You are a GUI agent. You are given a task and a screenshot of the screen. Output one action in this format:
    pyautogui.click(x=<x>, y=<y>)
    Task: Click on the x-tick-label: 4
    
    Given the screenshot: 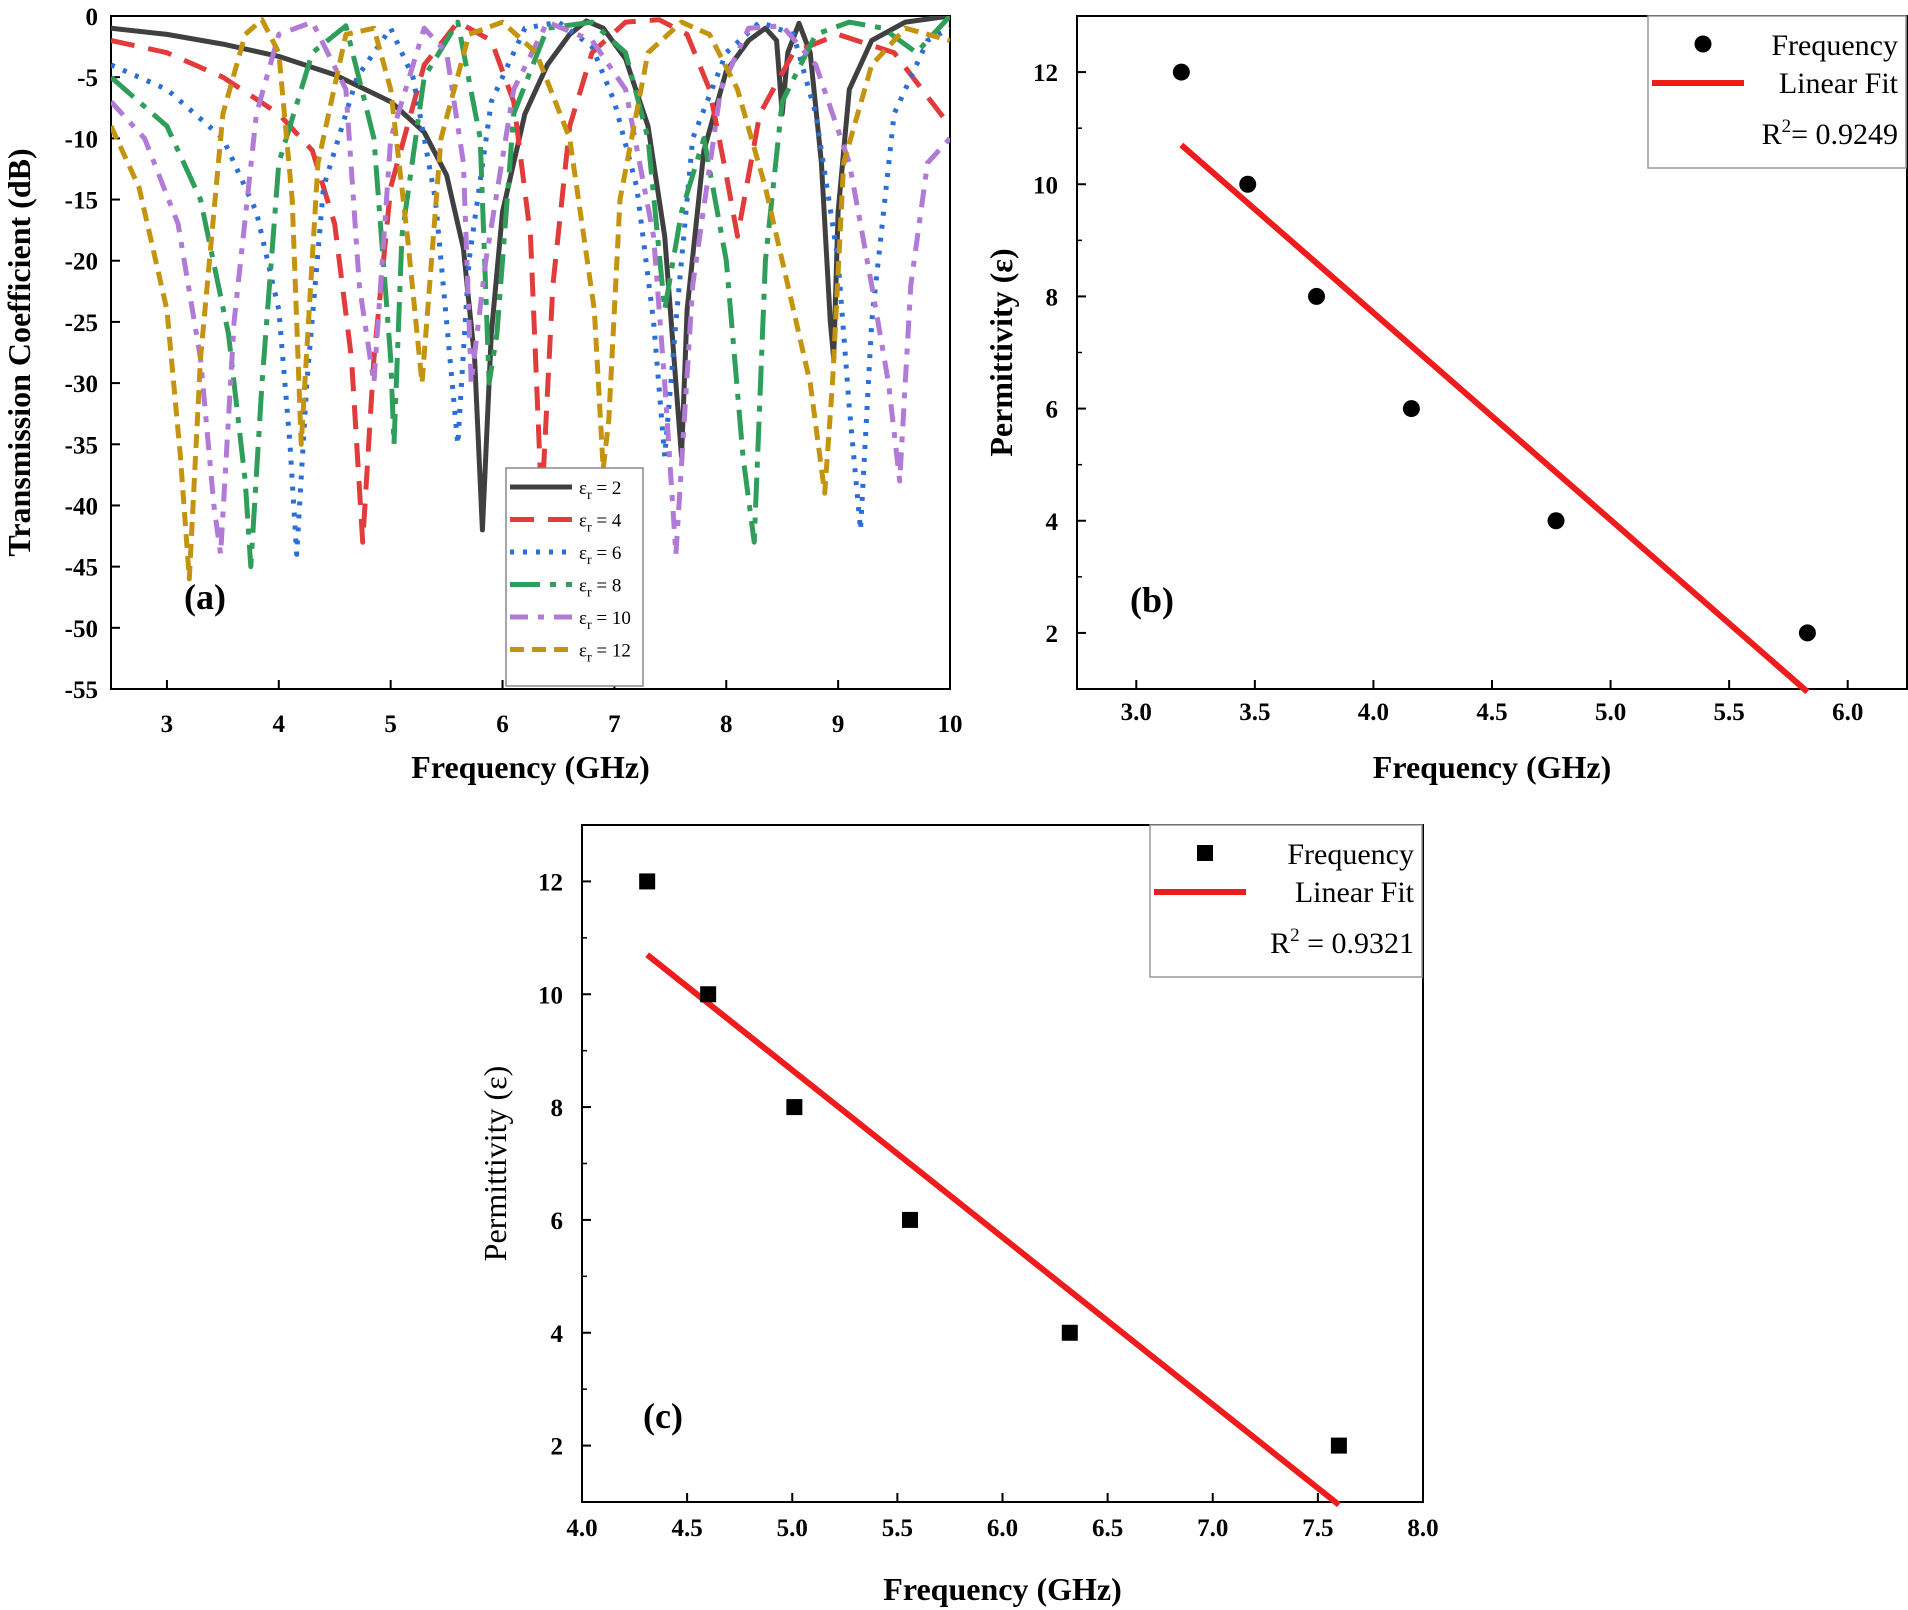 What is the action you would take?
    pyautogui.click(x=279, y=724)
    